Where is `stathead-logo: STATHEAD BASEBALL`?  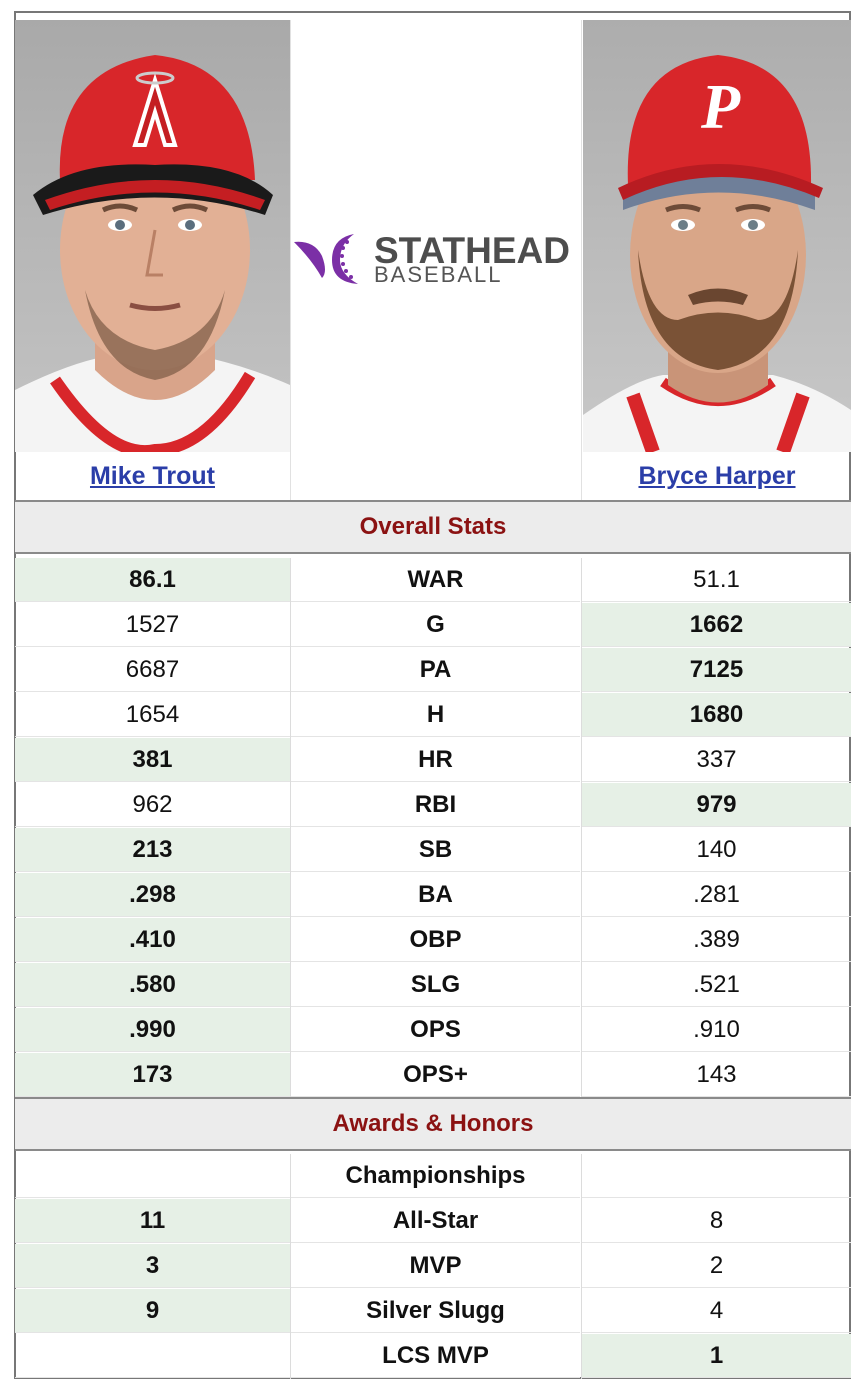 stathead-logo: STATHEAD BASEBALL is located at coordinates (437, 257).